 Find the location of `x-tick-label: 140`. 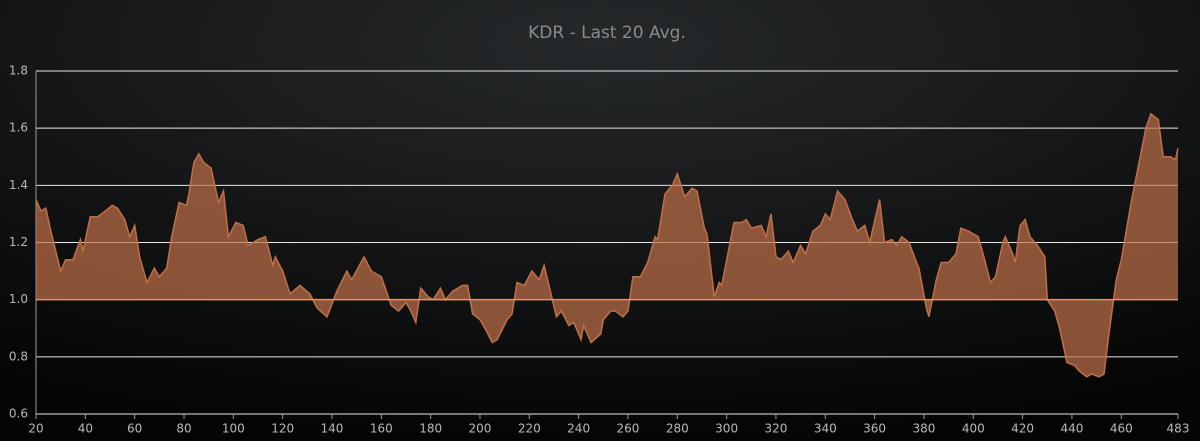

x-tick-label: 140 is located at coordinates (332, 429).